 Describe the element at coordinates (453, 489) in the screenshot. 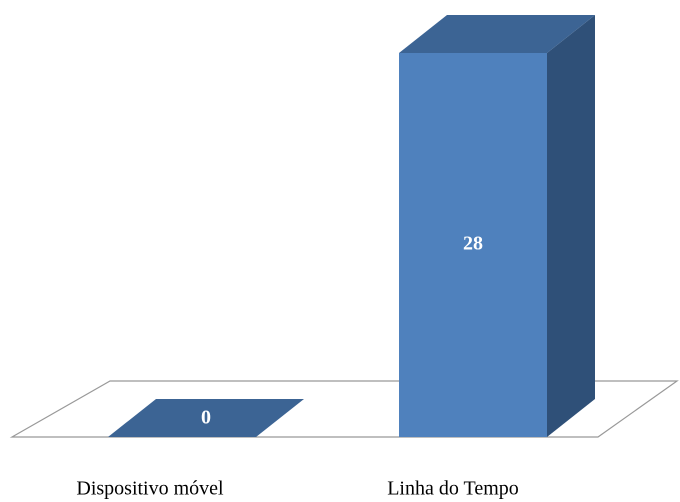

I see `x-tick-label: Linha do Tempo` at that location.